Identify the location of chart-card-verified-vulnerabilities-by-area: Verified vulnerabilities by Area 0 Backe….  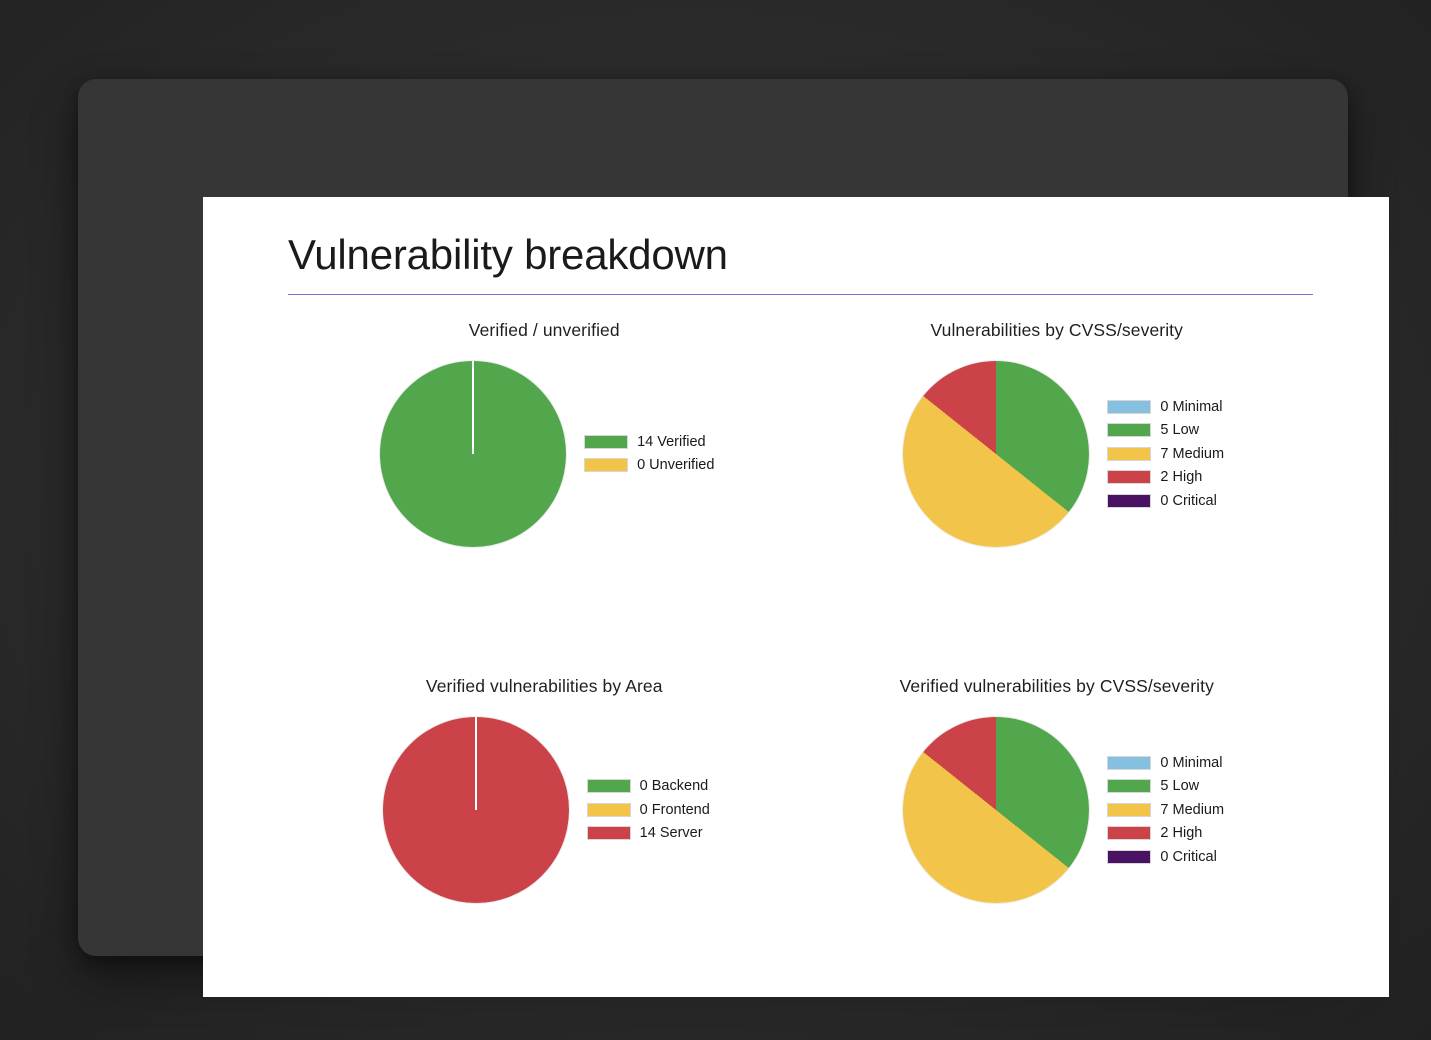
(544, 830).